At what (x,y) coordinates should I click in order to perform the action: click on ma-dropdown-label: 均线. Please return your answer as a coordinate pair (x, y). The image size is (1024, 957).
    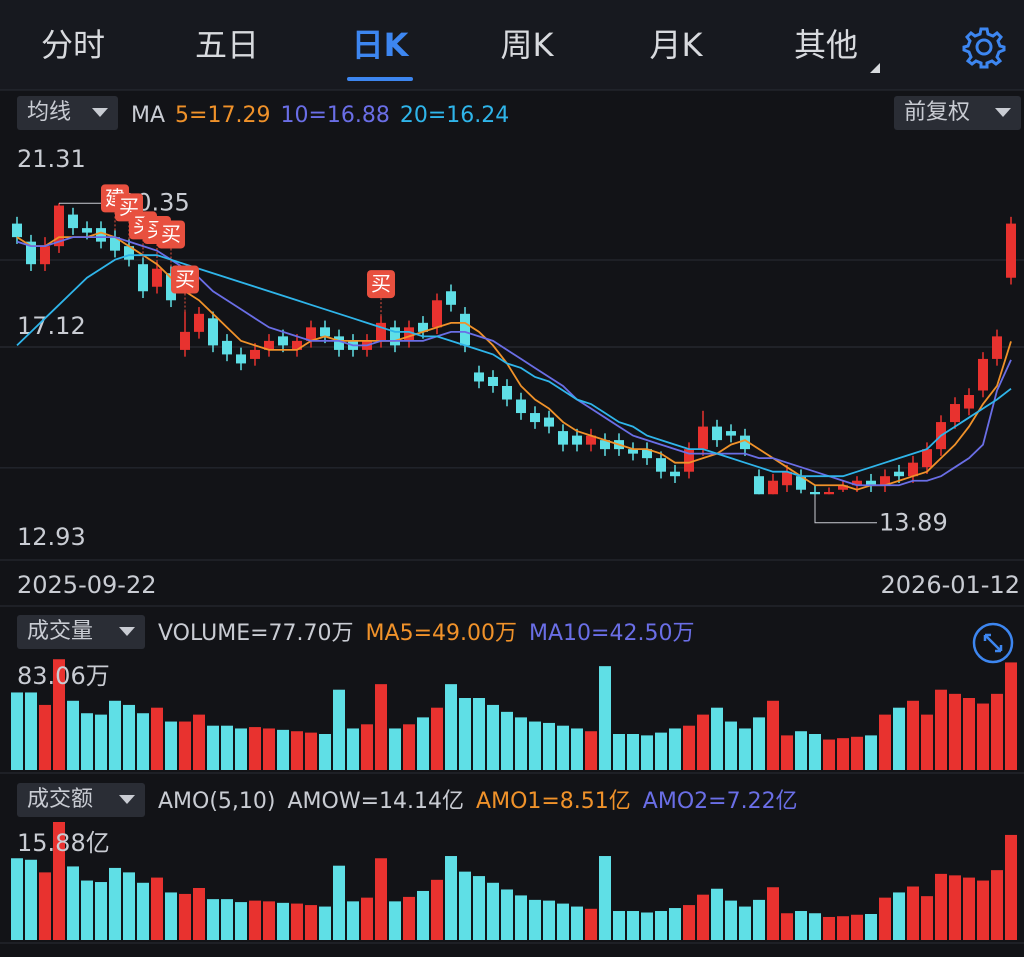
    Looking at the image, I should click on (49, 112).